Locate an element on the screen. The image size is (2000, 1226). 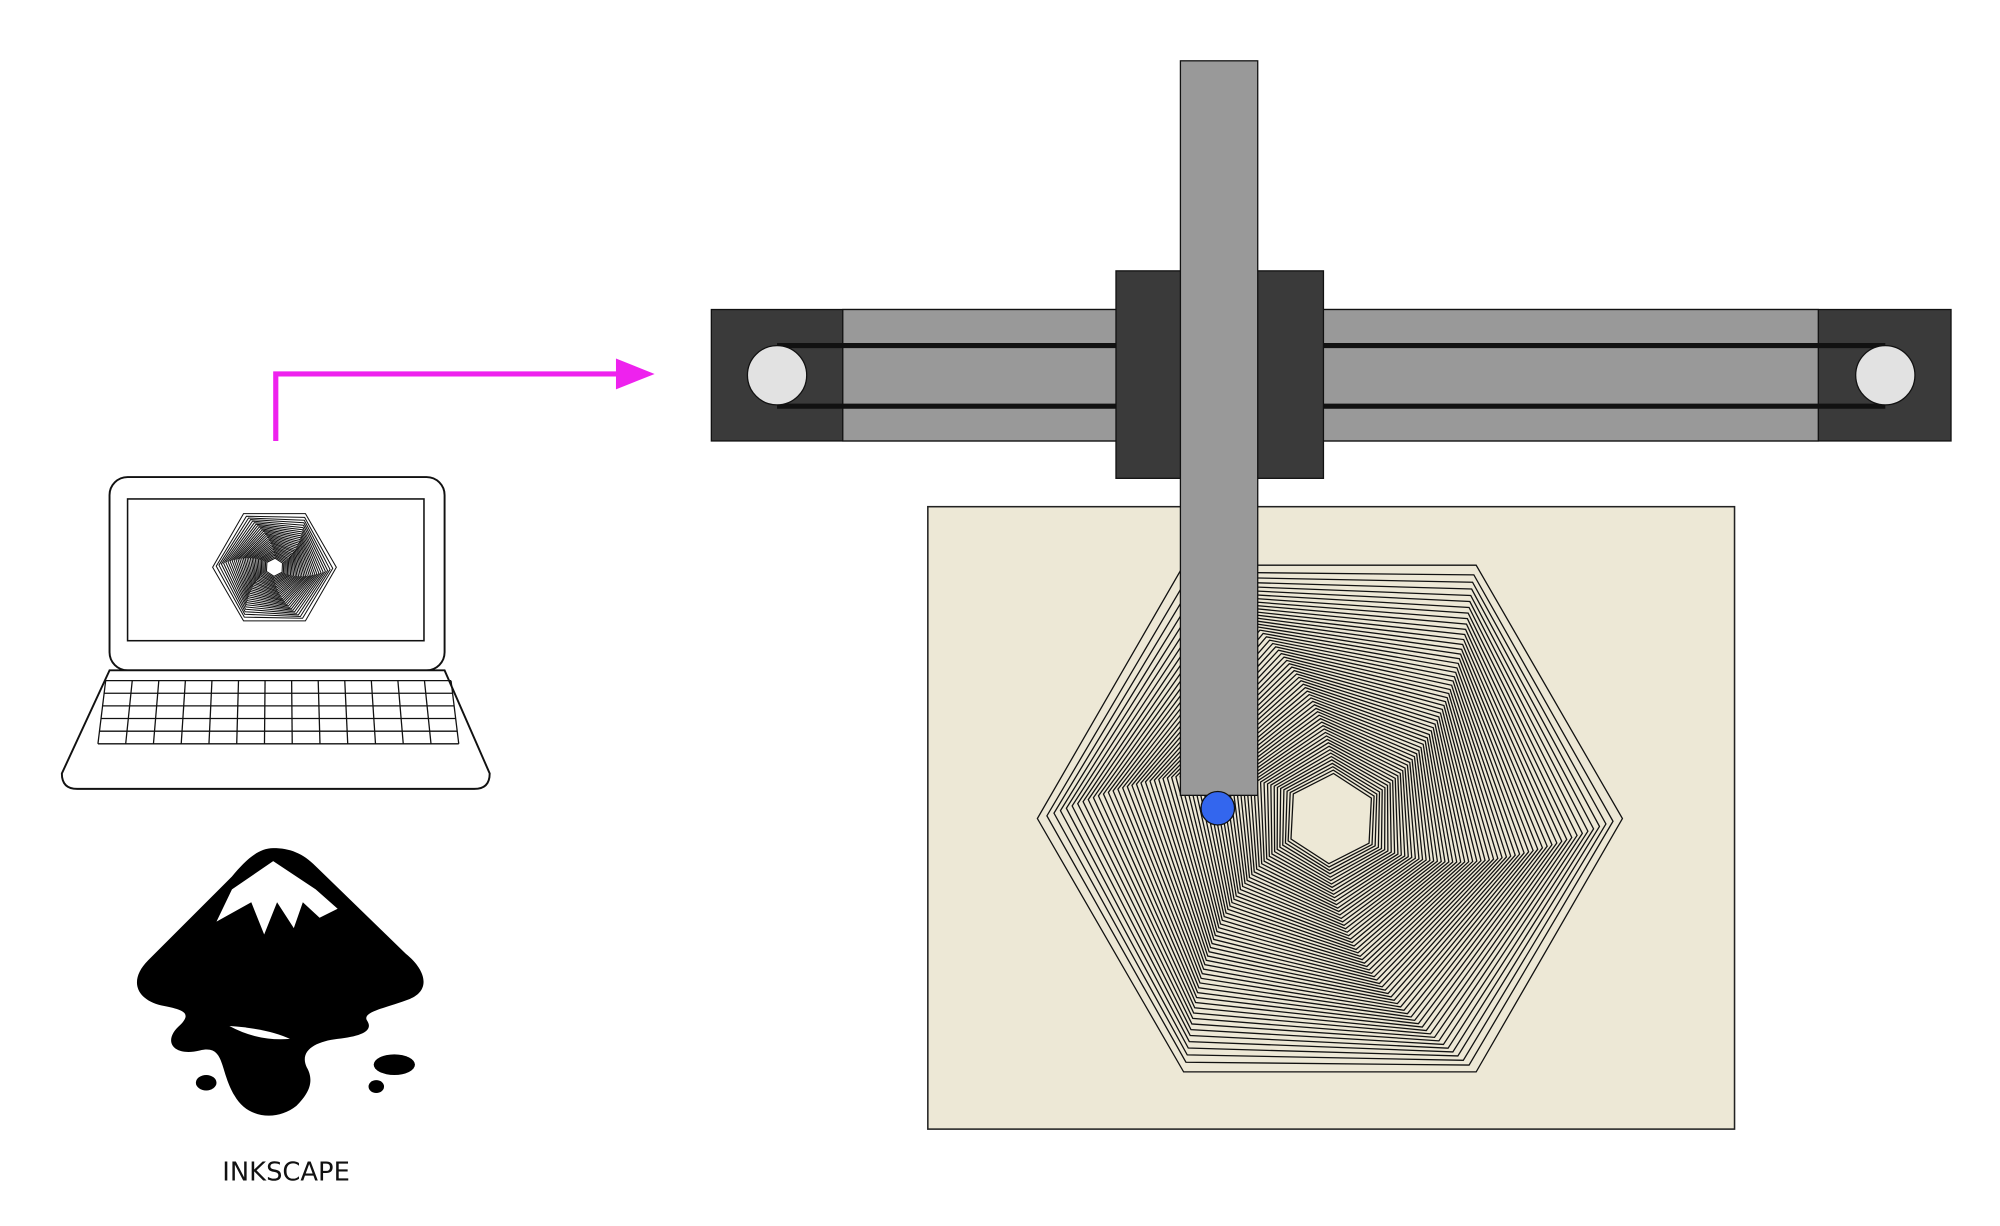
screen-spiral is located at coordinates (274, 567).